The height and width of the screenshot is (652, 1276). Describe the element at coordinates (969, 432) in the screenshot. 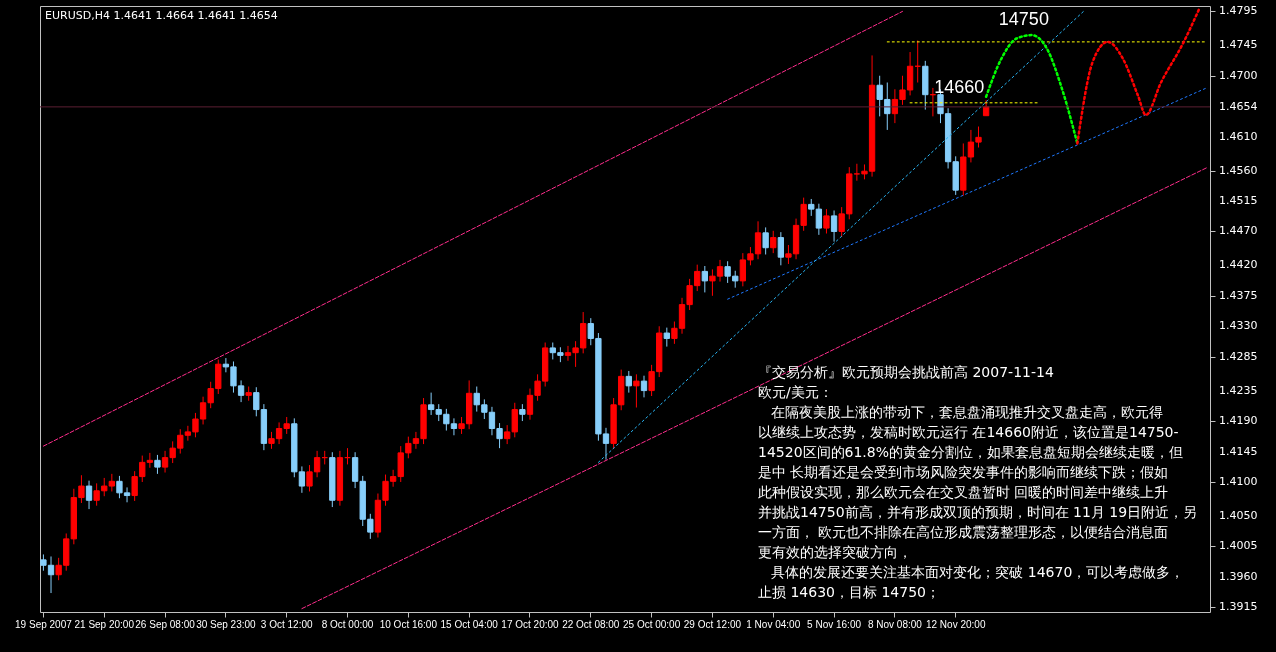

I see `annotation: 以继续上攻态势，发稿时欧元运行 在14660附近，该位置是14750-` at that location.